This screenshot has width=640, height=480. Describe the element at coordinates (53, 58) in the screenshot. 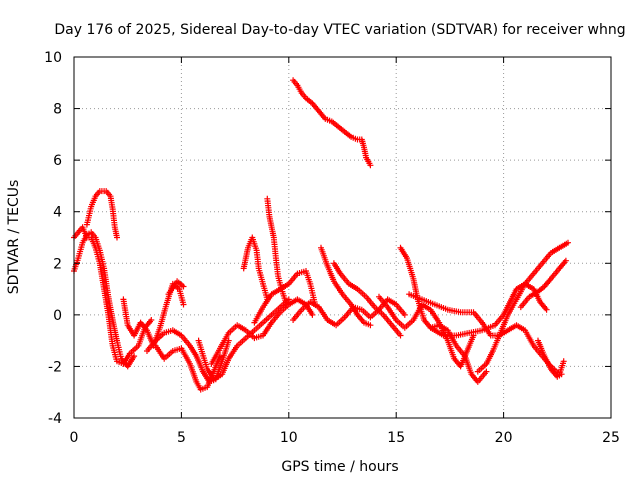

I see `y-tick-label: 10` at that location.